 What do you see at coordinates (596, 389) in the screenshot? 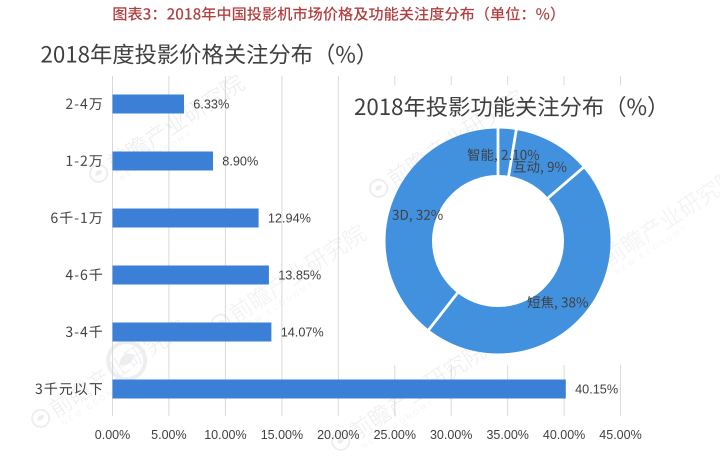
I see `svg-text: 40.15%` at bounding box center [596, 389].